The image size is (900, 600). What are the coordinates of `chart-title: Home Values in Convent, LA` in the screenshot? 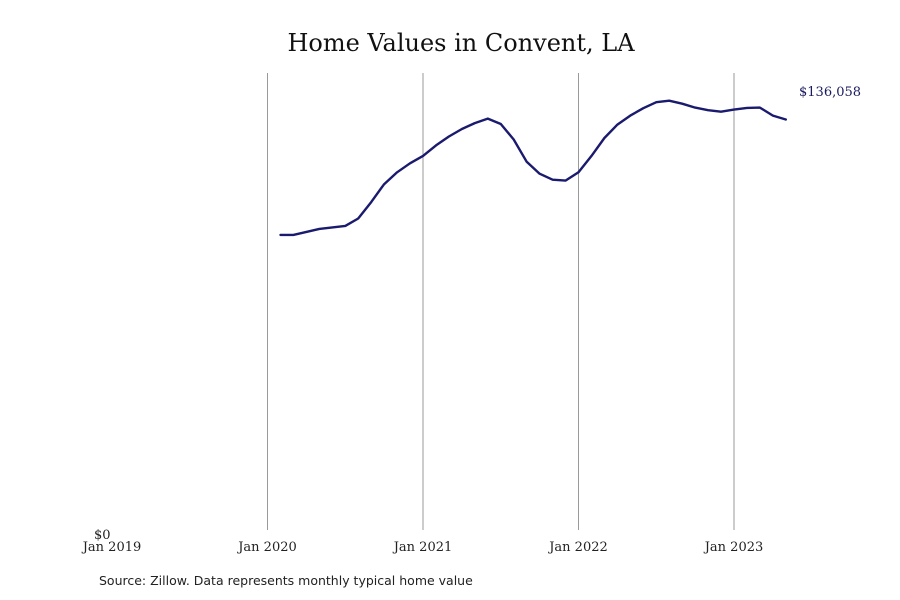 It's located at (461, 43).